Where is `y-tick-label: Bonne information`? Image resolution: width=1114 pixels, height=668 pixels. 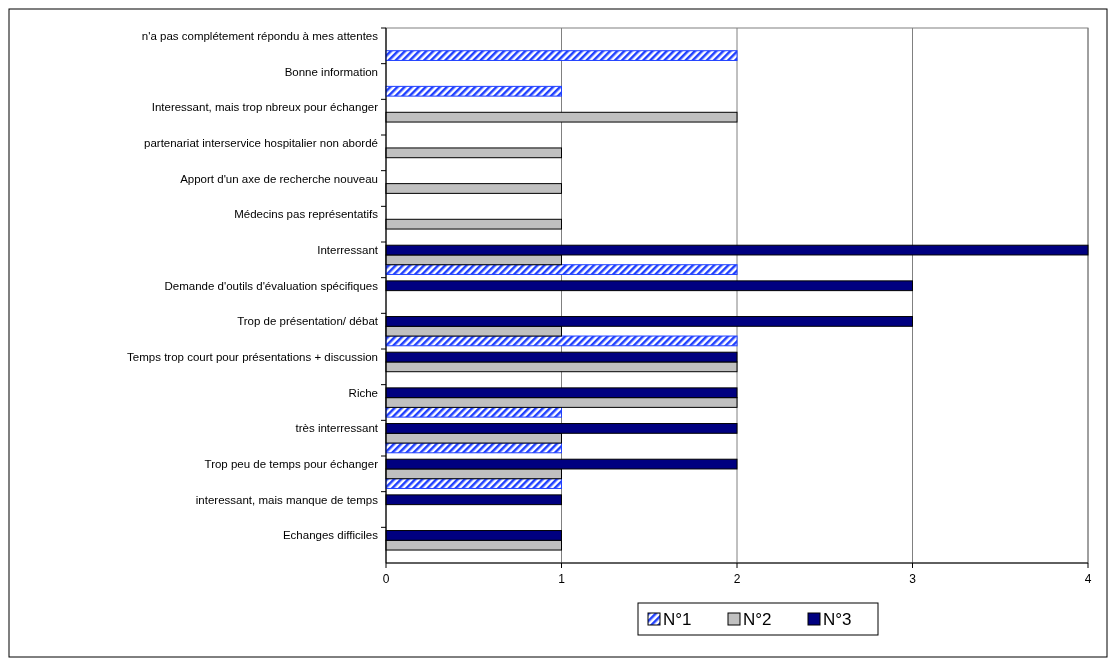
y-tick-label: Bonne information is located at coordinates (331, 71).